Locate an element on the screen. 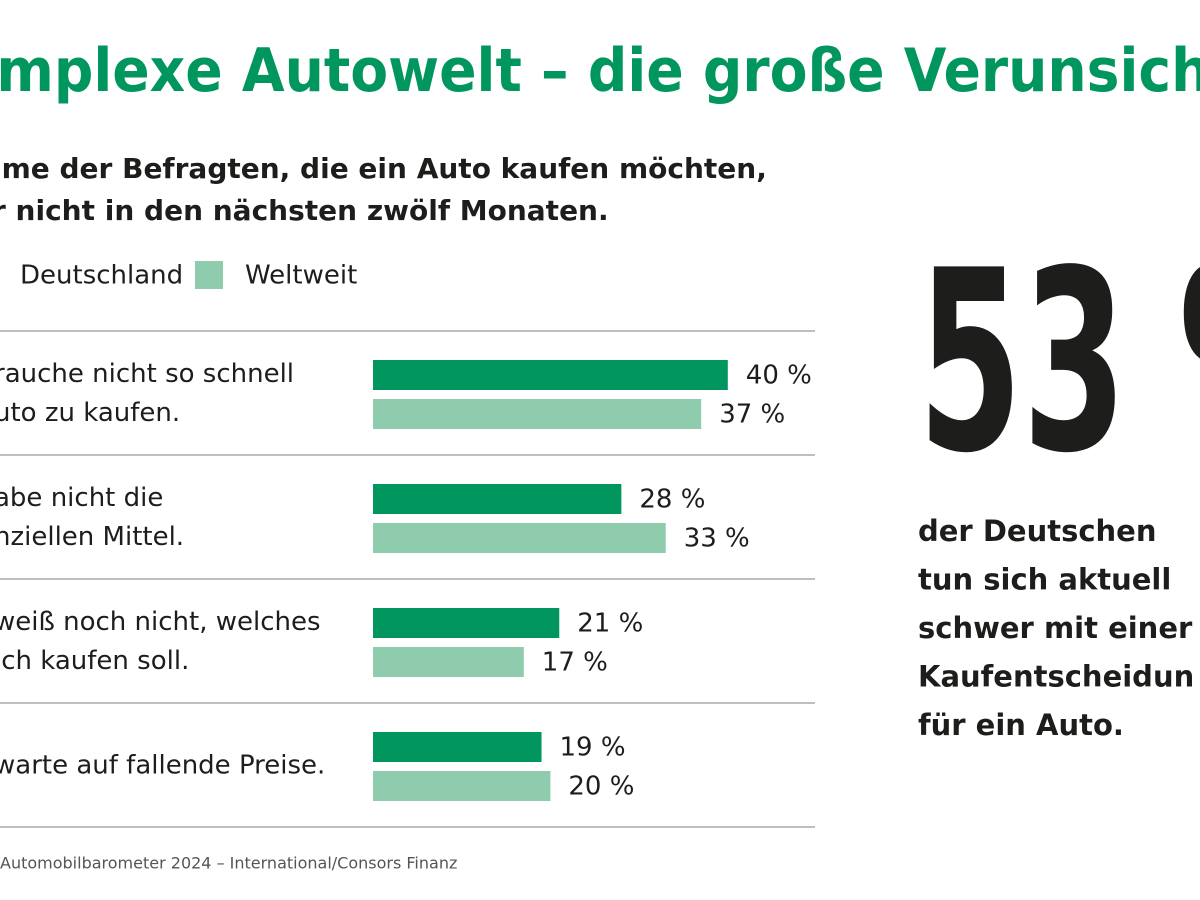  value-label: 37 % is located at coordinates (752, 415).